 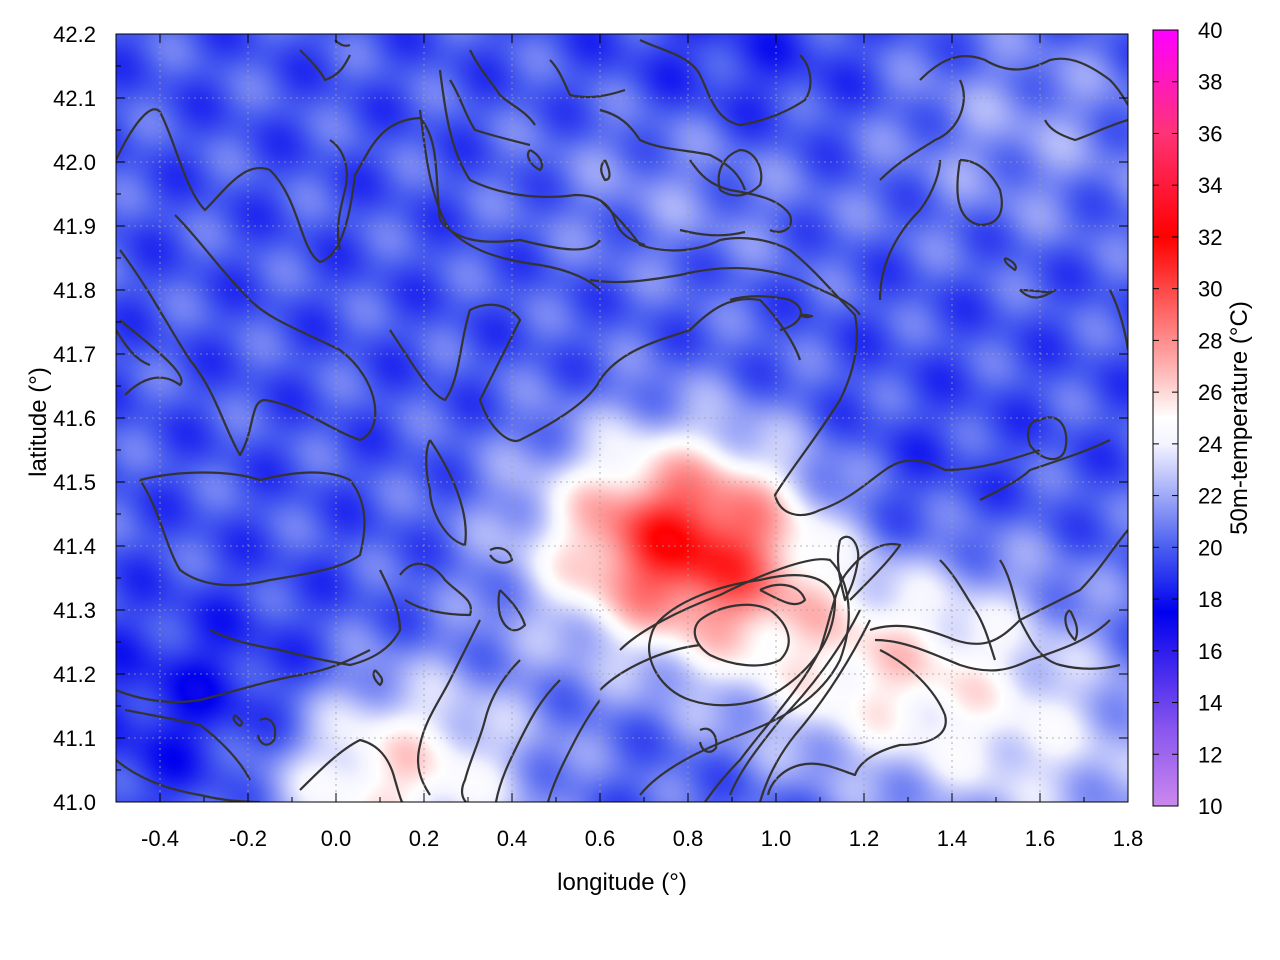 I want to click on y-tick-label: 41.8, so click(x=74, y=290).